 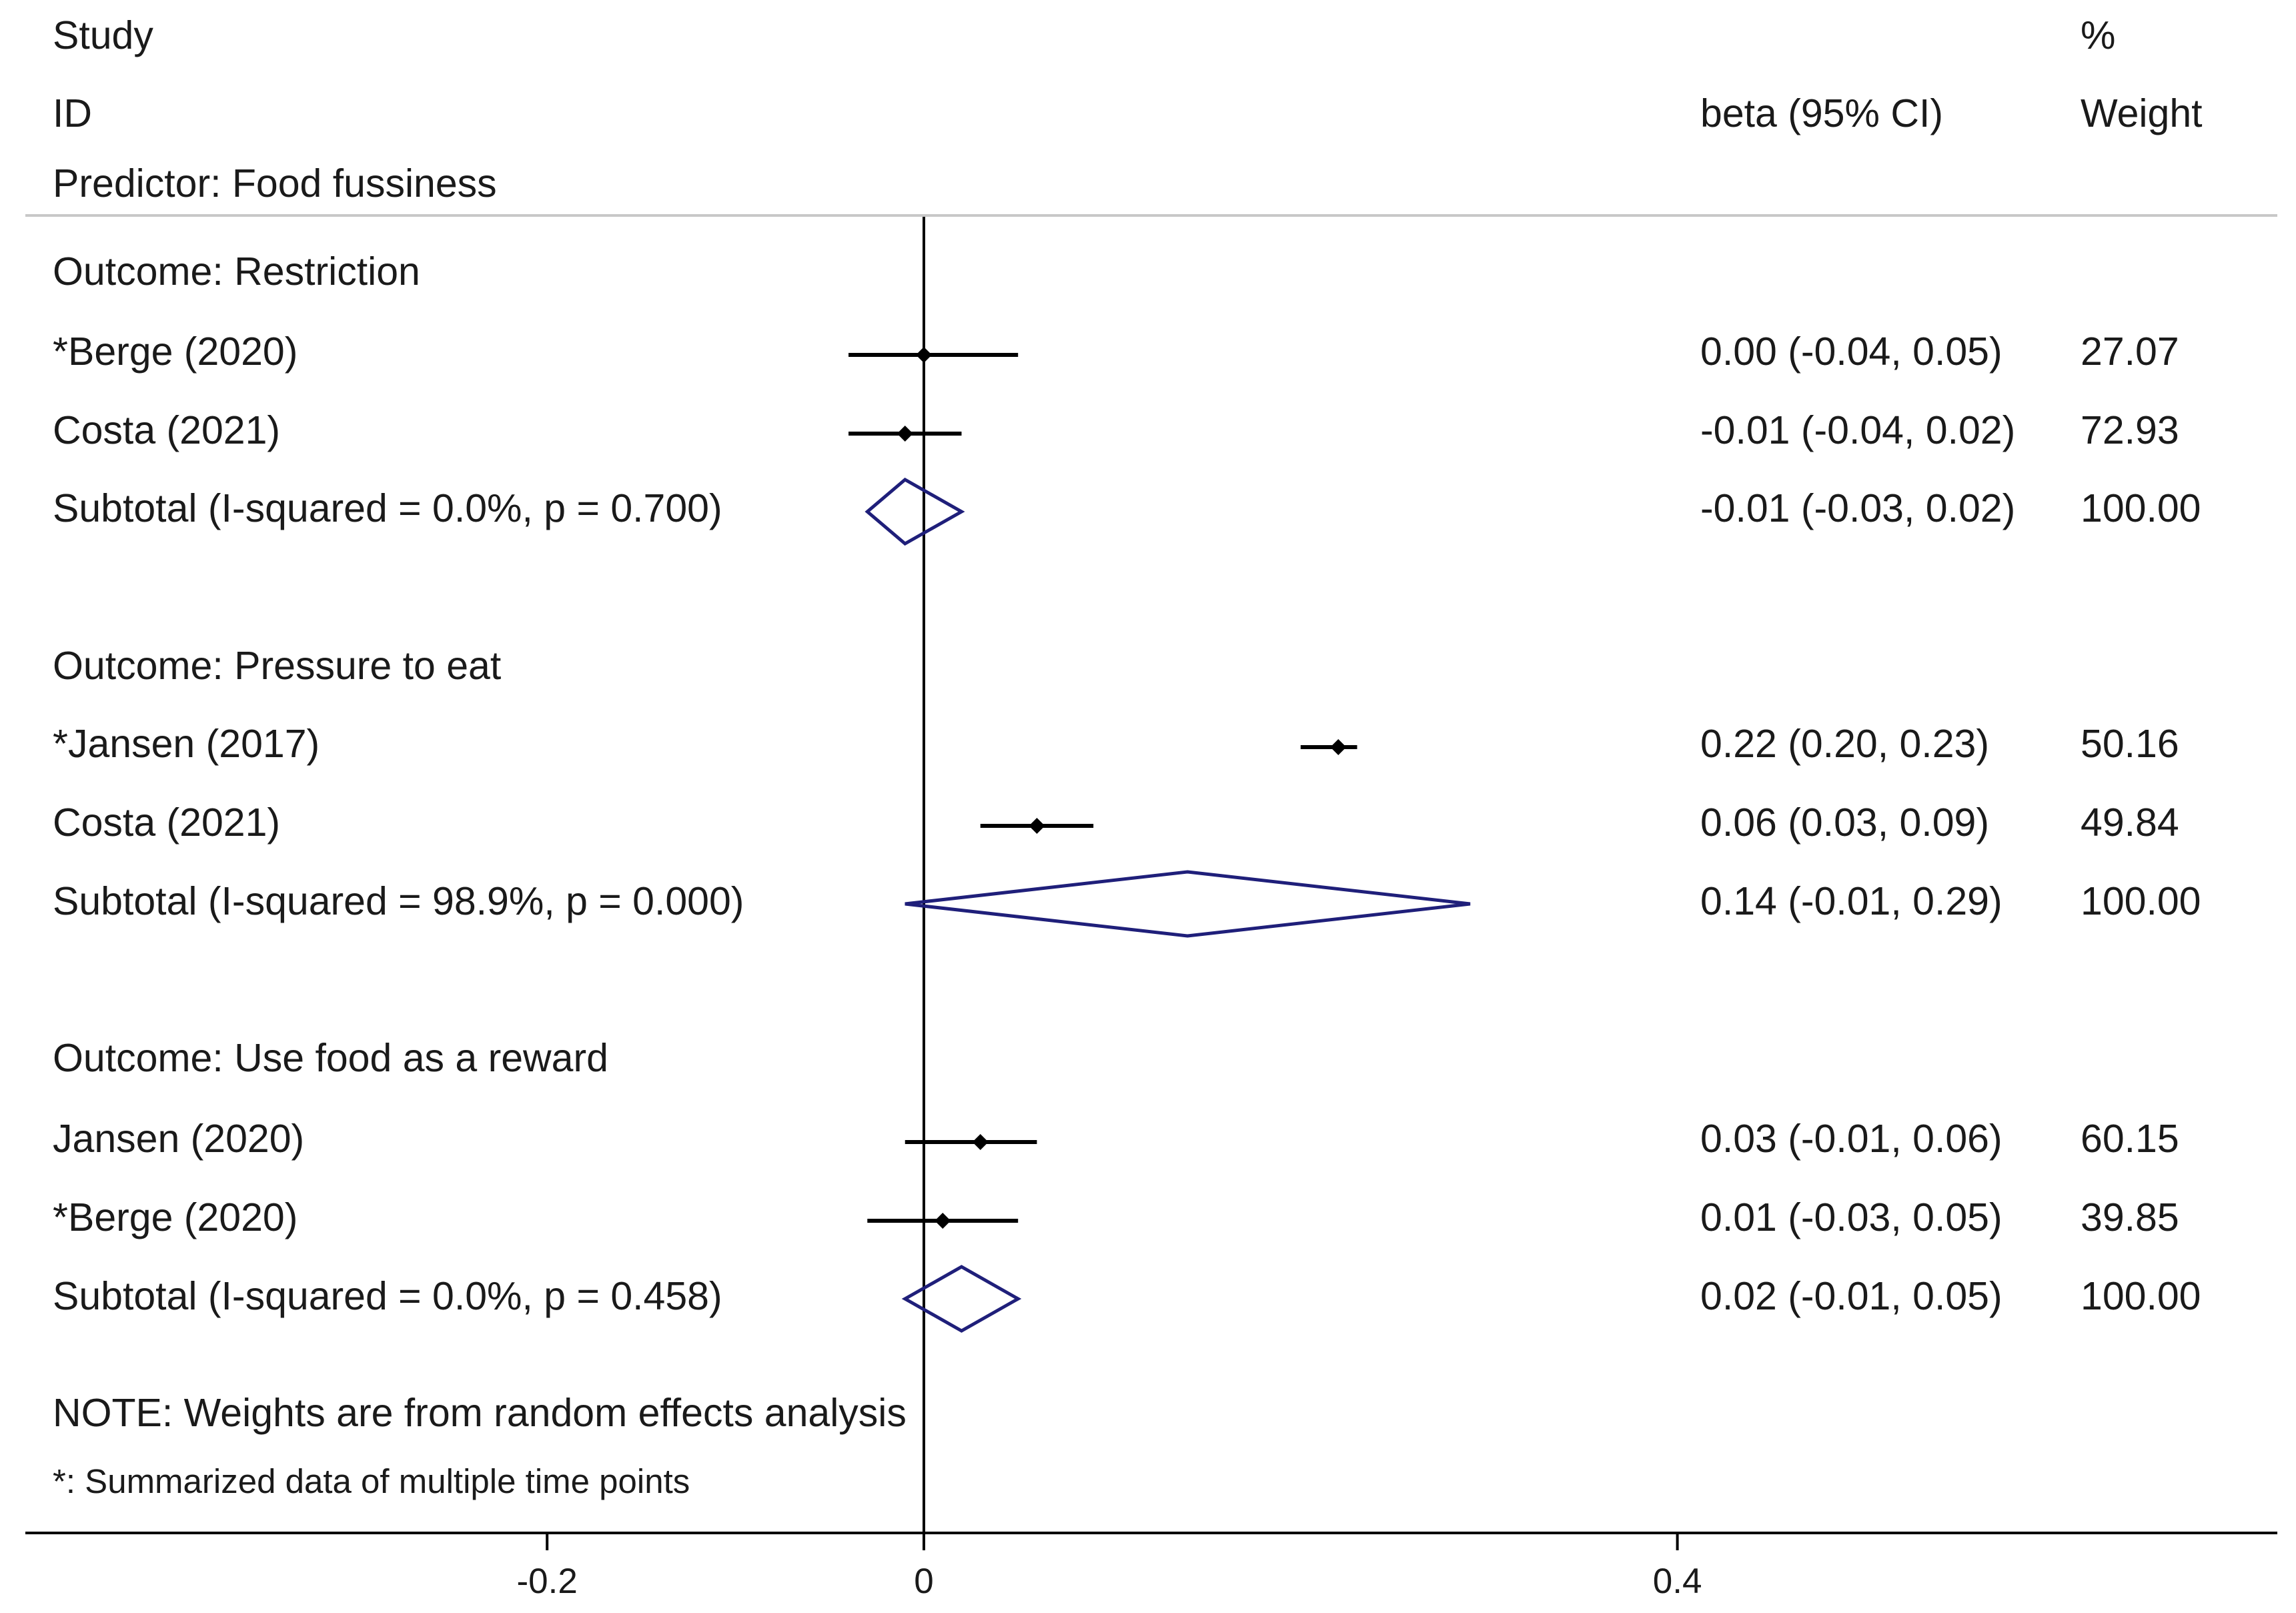 I want to click on study-ci-text: 0.22 (0.20, 0.23), so click(x=1844, y=744).